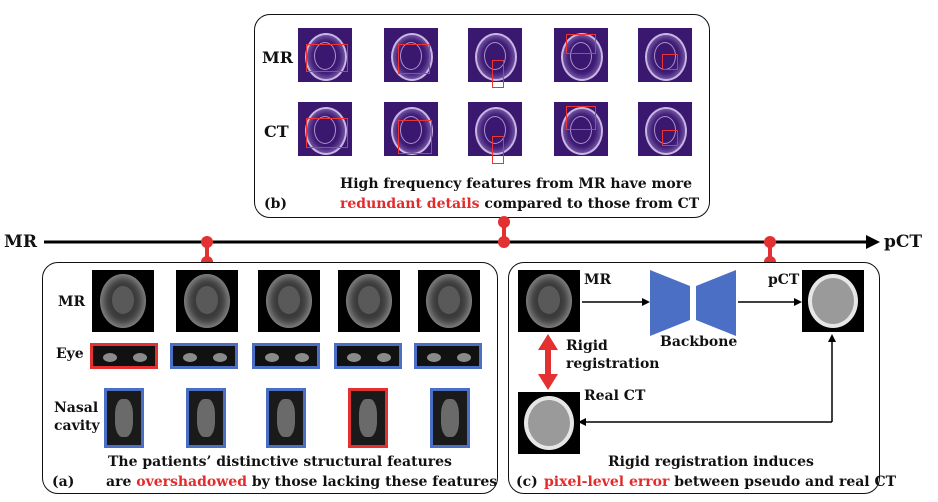 This screenshot has width=938, height=502. What do you see at coordinates (527, 482) in the screenshot?
I see `panel-c-tag: (c)` at bounding box center [527, 482].